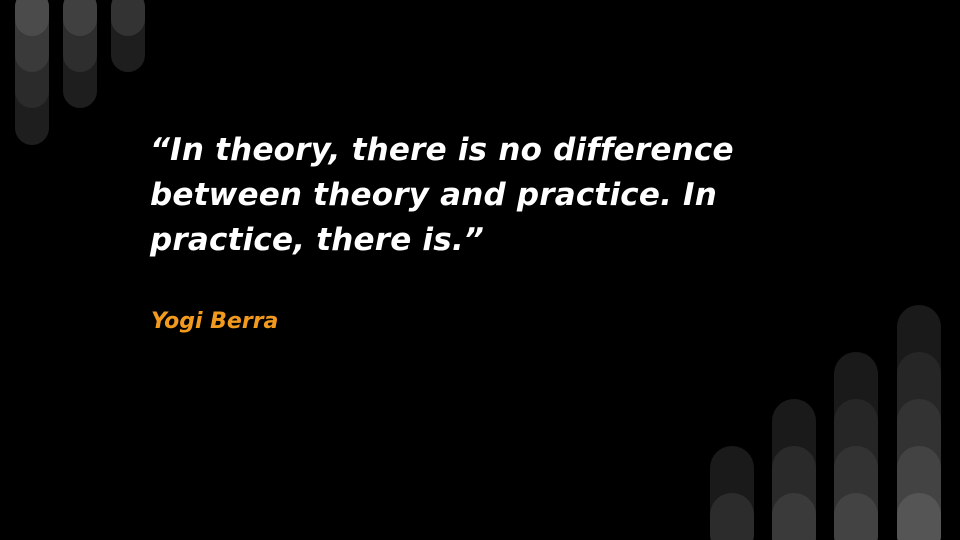 Image resolution: width=960 pixels, height=540 pixels. What do you see at coordinates (215, 321) in the screenshot?
I see `quote-author: Yogi Berra` at bounding box center [215, 321].